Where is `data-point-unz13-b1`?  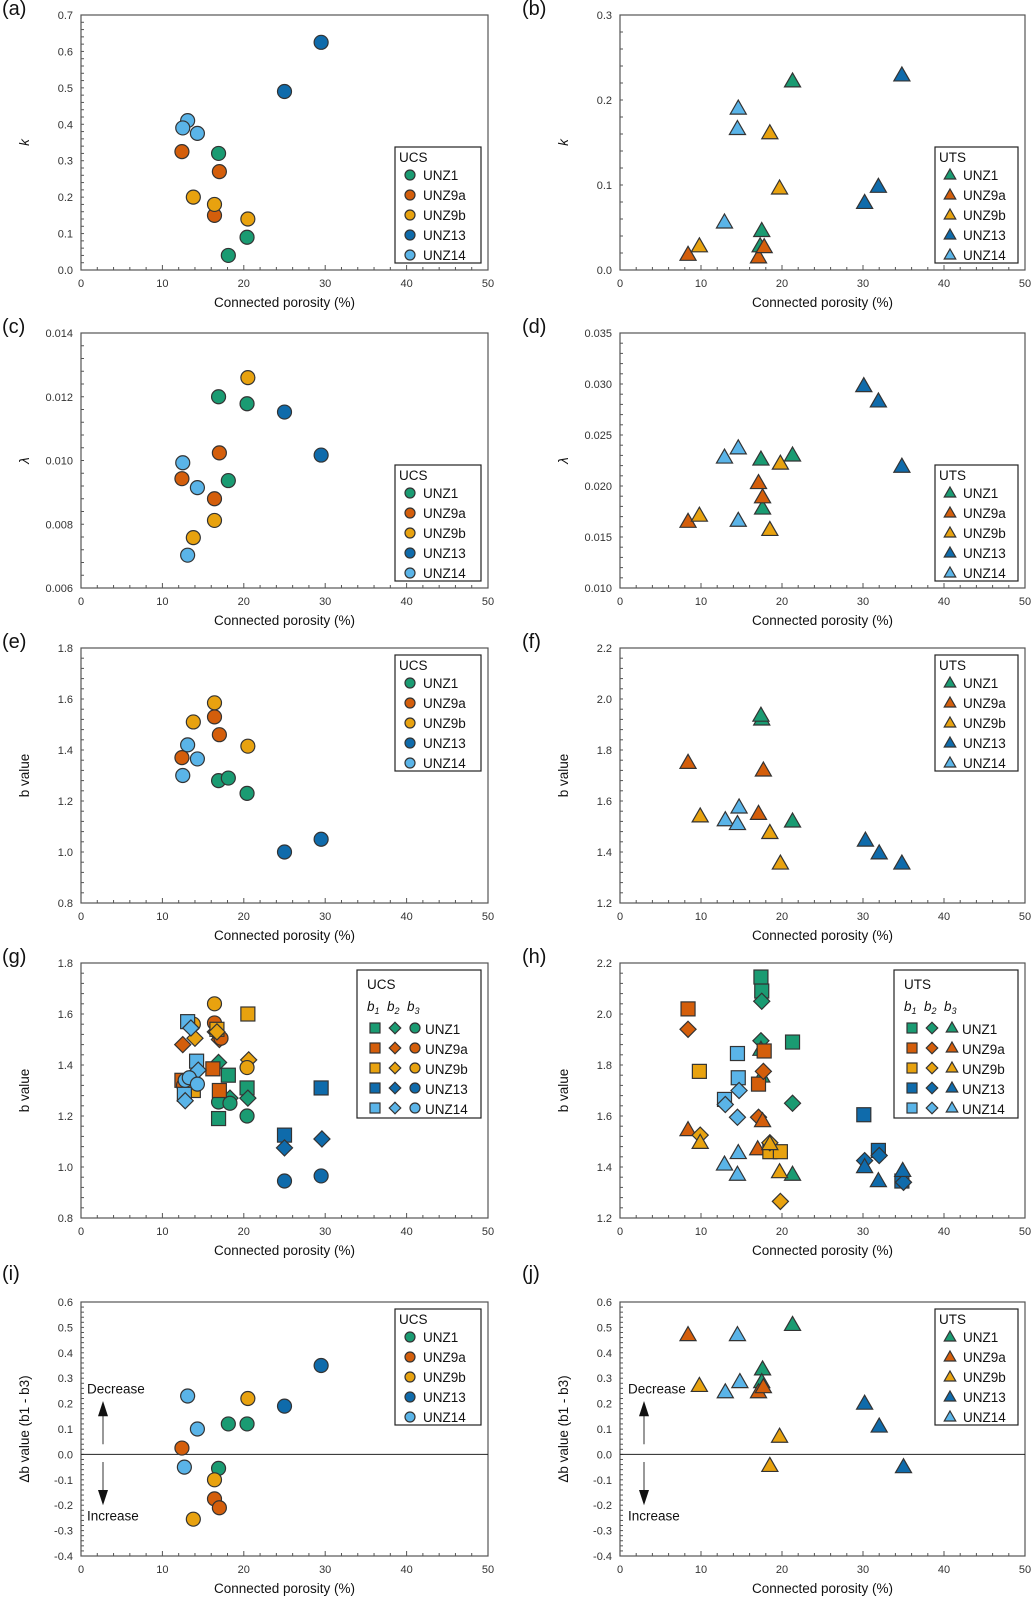 data-point-unz13-b1 is located at coordinates (864, 1115).